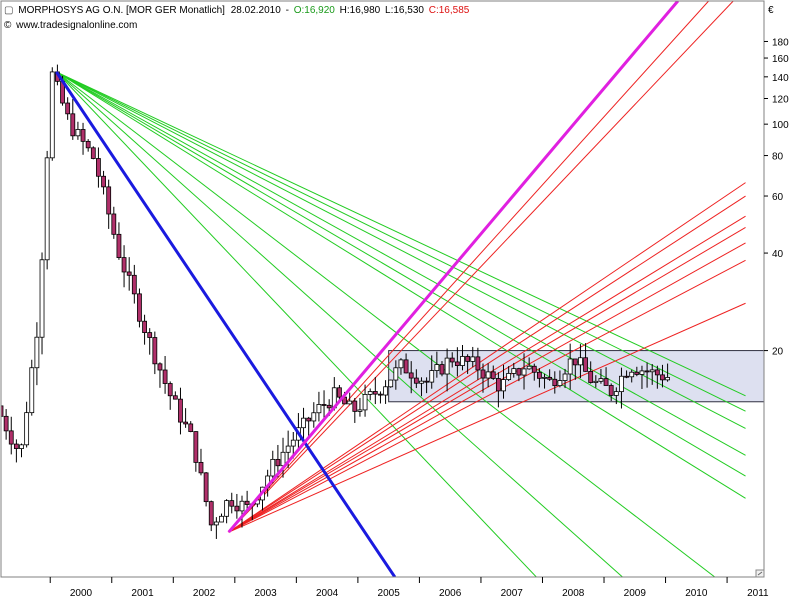 This screenshot has width=800, height=600. I want to click on x-tick-label: 2005, so click(389, 593).